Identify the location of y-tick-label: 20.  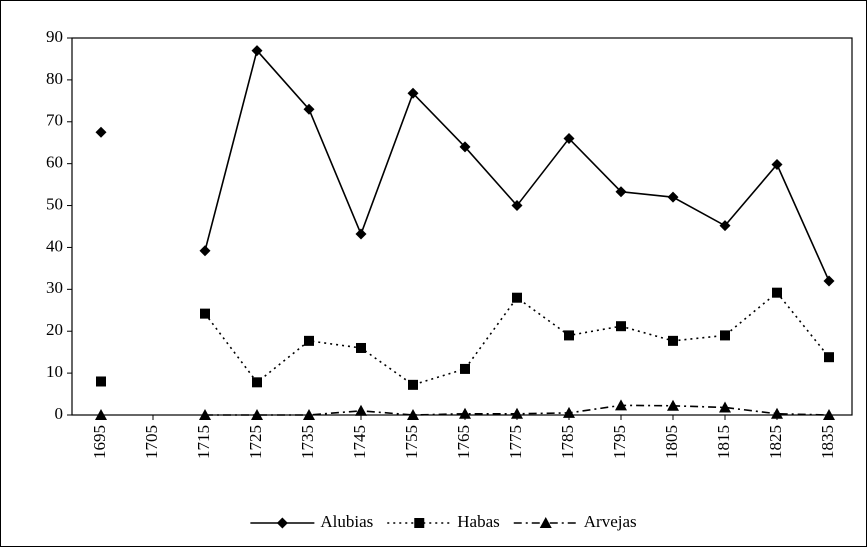
(54, 329).